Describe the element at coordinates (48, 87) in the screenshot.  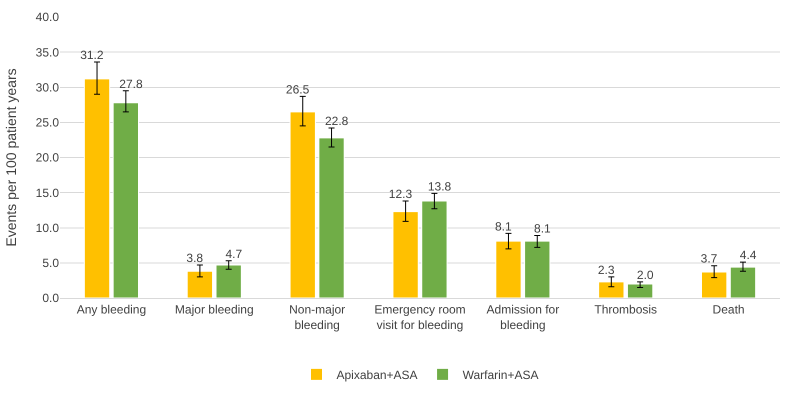
I see `y-tick-label: 30.0` at that location.